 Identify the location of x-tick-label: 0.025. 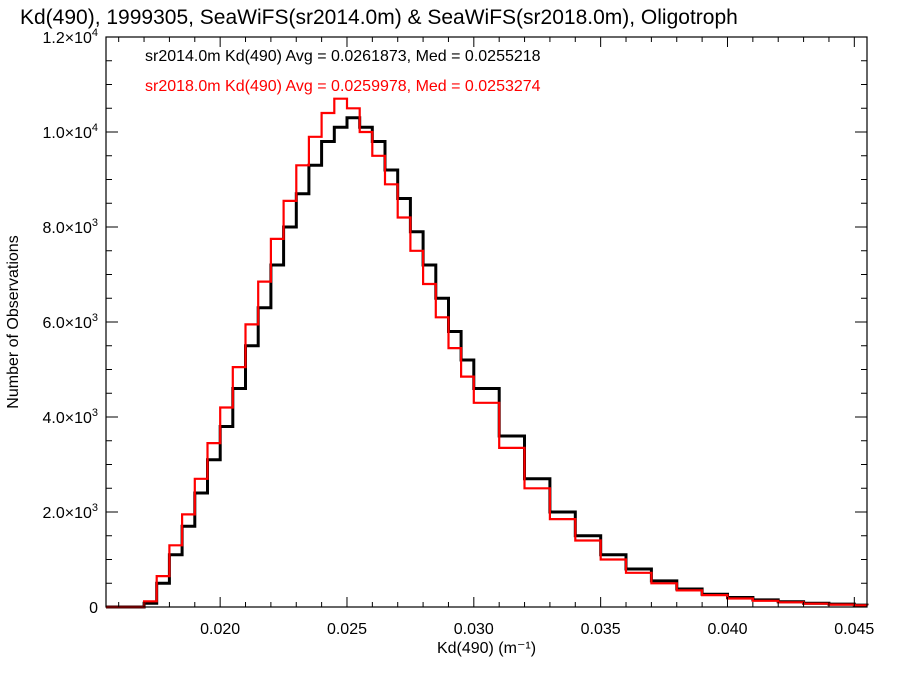
(347, 629).